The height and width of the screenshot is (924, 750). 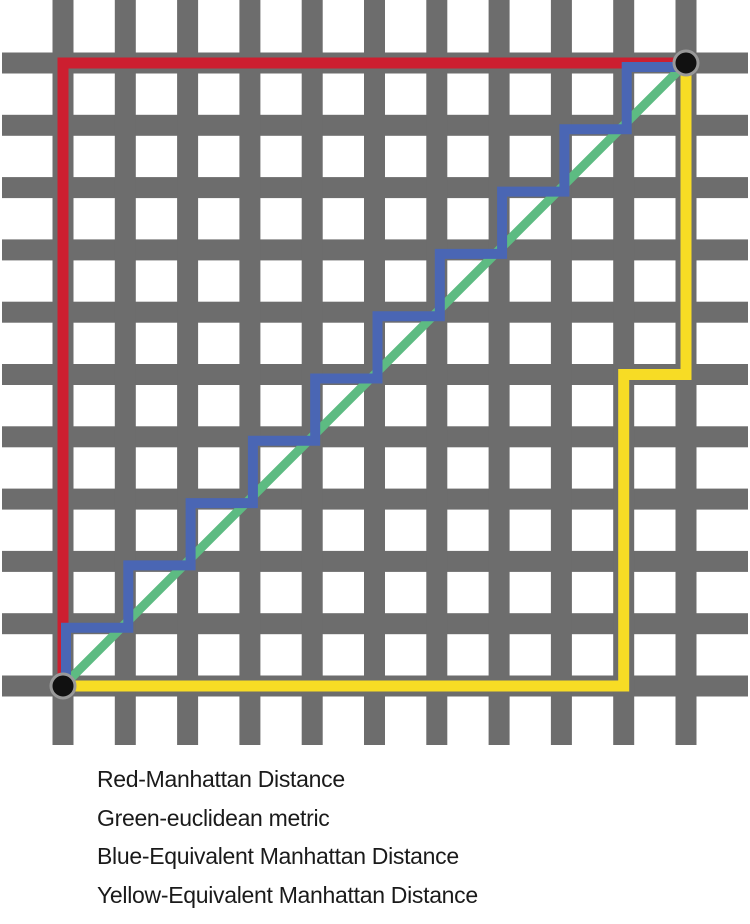 What do you see at coordinates (278, 856) in the screenshot?
I see `legend-blue: Blue-Equivalent Manhattan Distance` at bounding box center [278, 856].